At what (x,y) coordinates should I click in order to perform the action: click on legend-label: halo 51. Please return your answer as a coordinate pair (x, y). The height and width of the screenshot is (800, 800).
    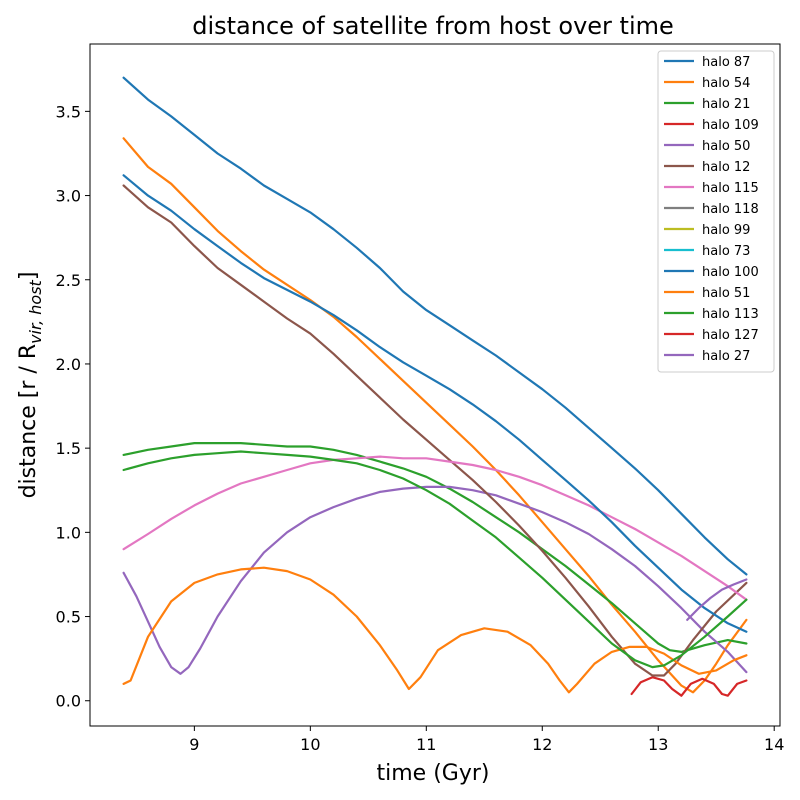
    Looking at the image, I should click on (726, 293).